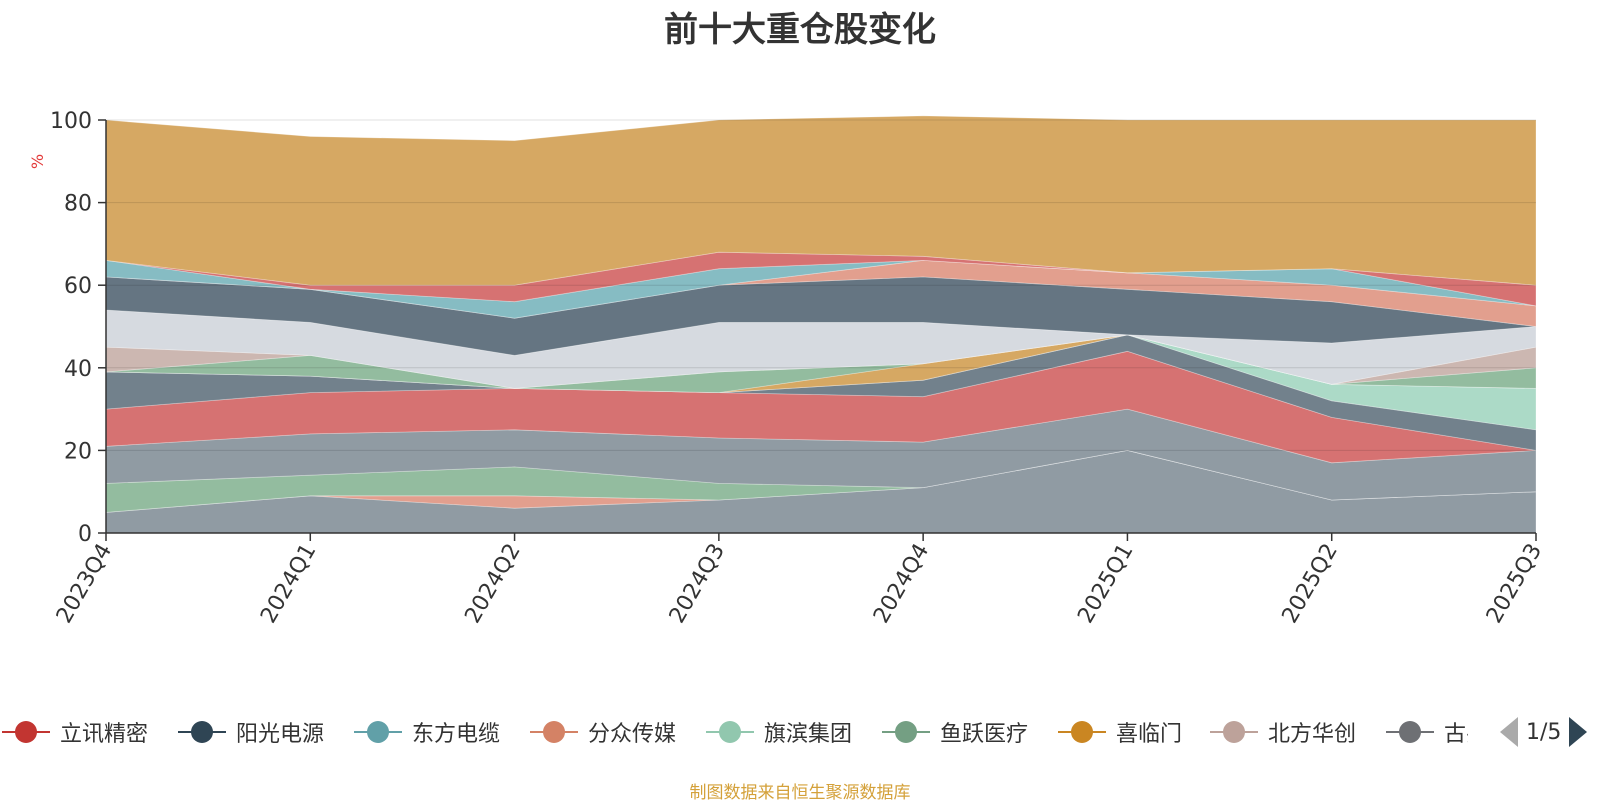 The height and width of the screenshot is (803, 1600). Describe the element at coordinates (78, 286) in the screenshot. I see `y-tick-label: 60` at that location.